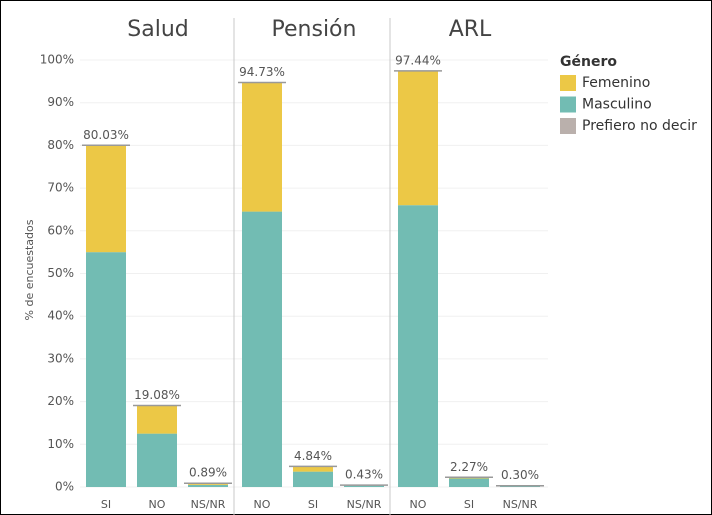 The height and width of the screenshot is (515, 712). Describe the element at coordinates (418, 60) in the screenshot. I see `total-label: 97.44%` at that location.